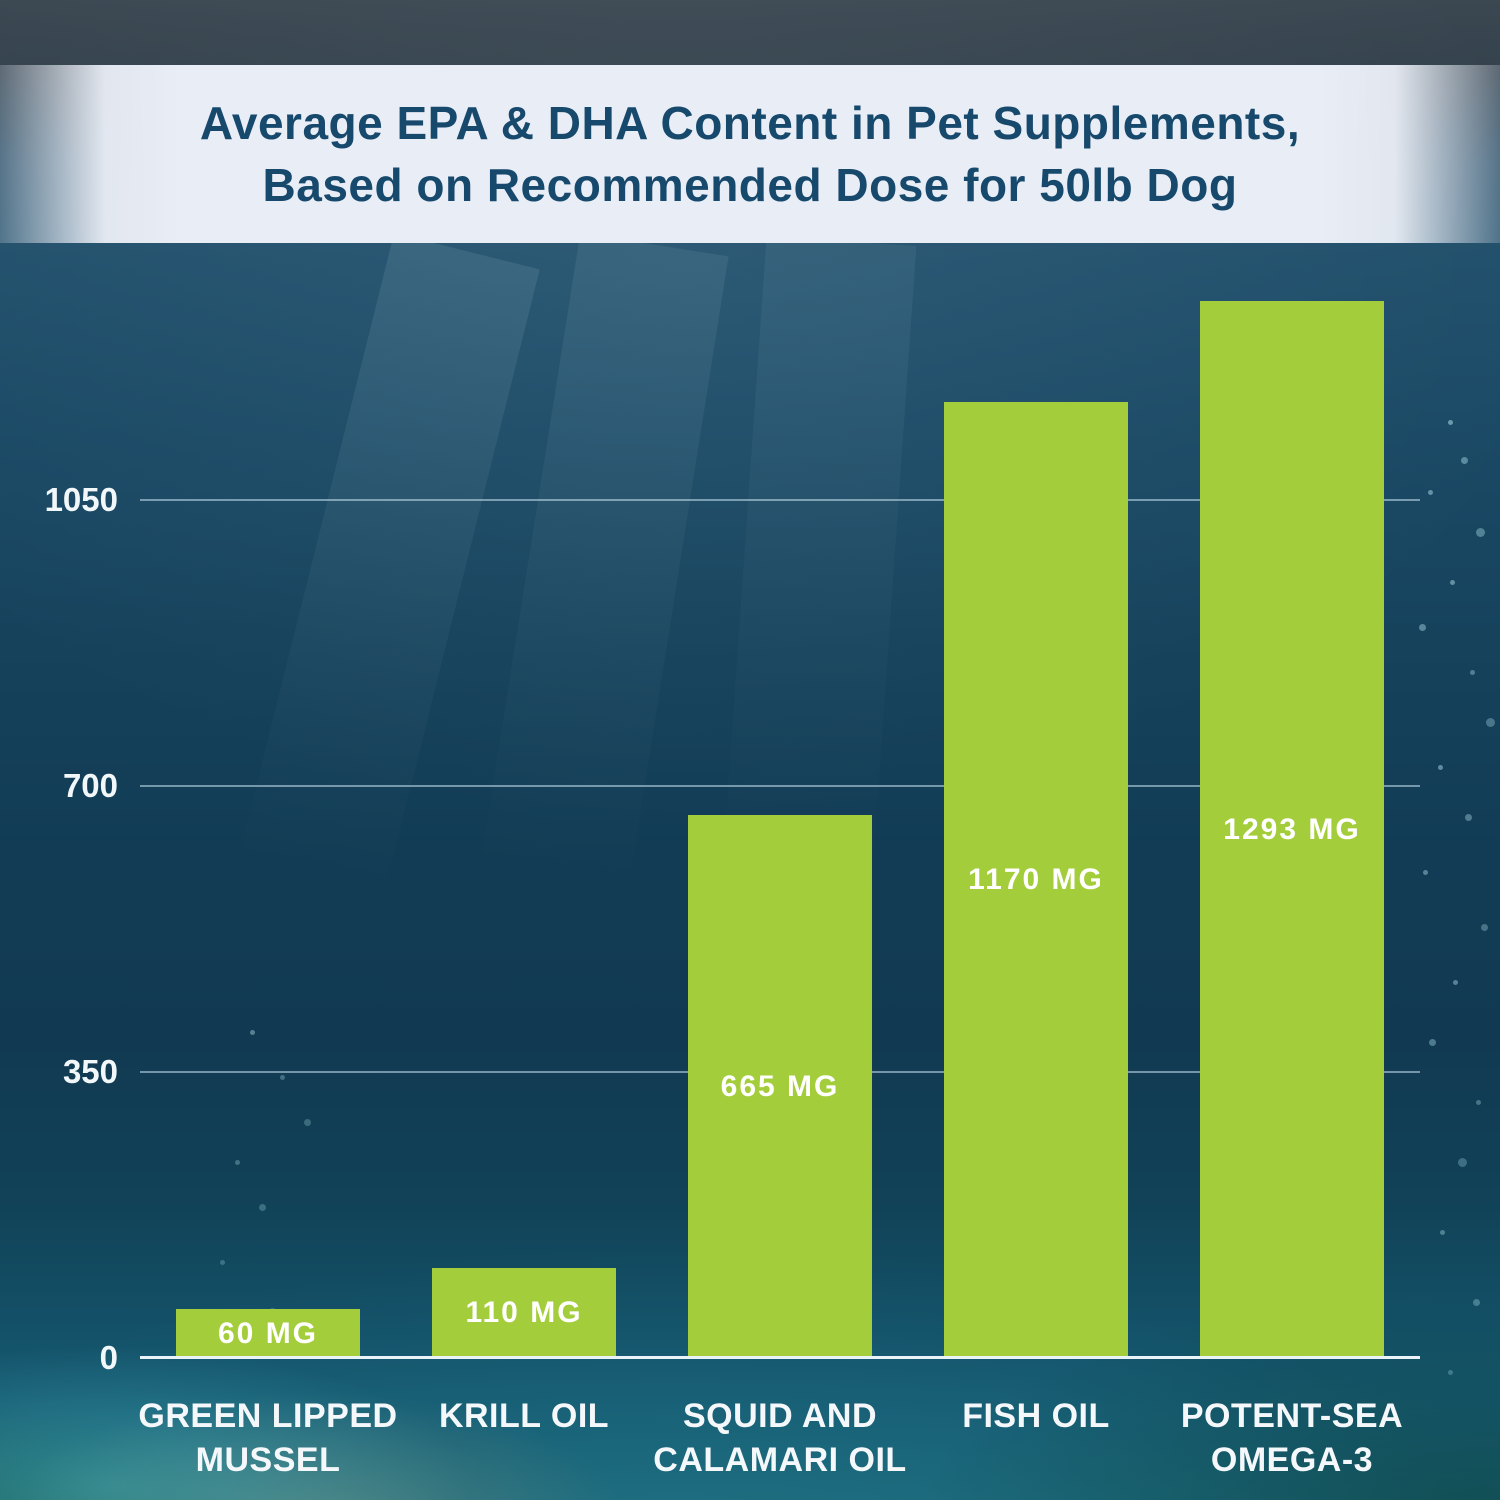 The height and width of the screenshot is (1500, 1500). What do you see at coordinates (1292, 1438) in the screenshot?
I see `category-label-potent-sea-omega-3: POTENT-SEA OMEGA-3` at bounding box center [1292, 1438].